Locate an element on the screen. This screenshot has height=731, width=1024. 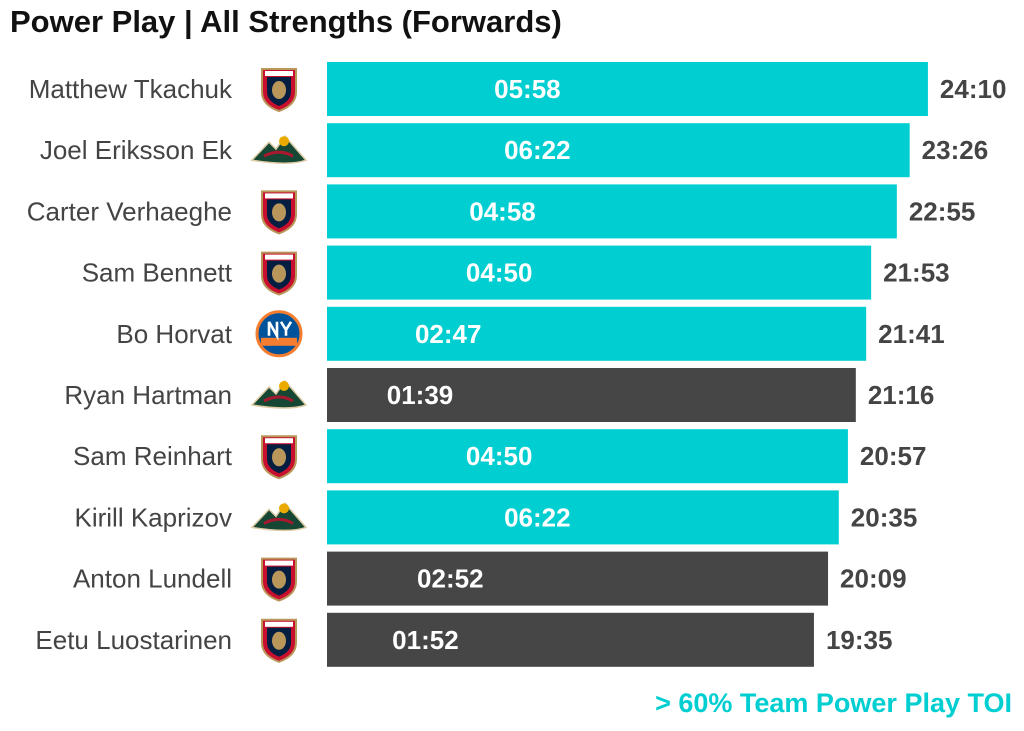
player-name-label: Ryan Hartman is located at coordinates (148, 395).